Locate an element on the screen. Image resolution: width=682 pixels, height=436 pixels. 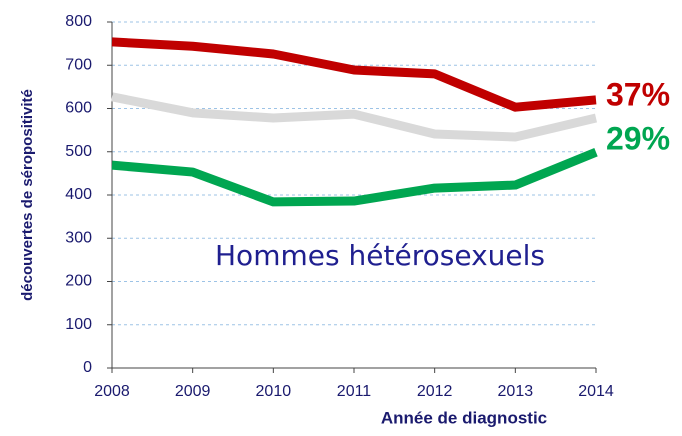
y-axis-label: découvertes de séropositivité is located at coordinates (27, 195).